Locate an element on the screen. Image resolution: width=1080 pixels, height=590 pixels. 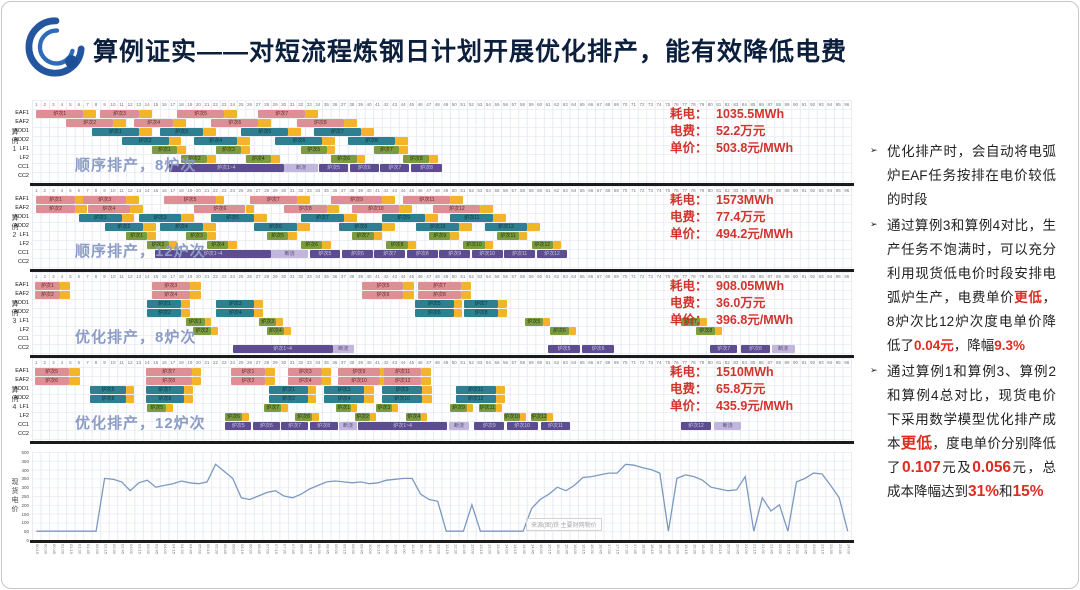
price-x-tick: 13:45 is located at coordinates (499, 549).